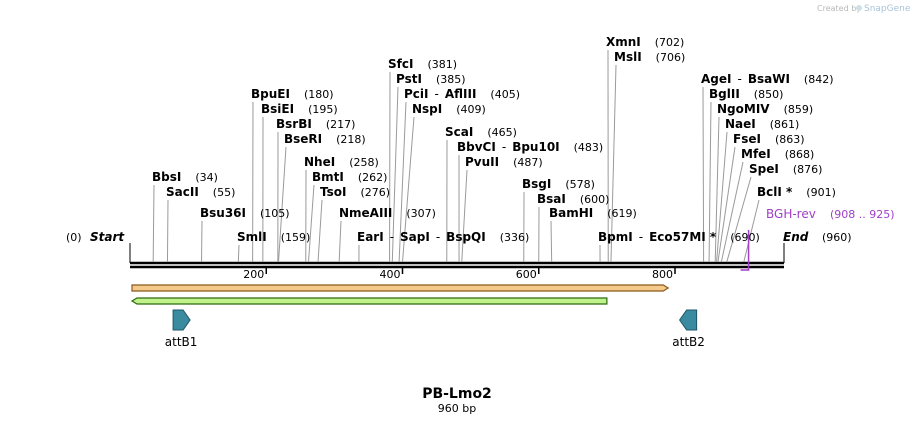 Image resolution: width=914 pixels, height=424 pixels. What do you see at coordinates (333, 192) in the screenshot?
I see `site-name: TsoI` at bounding box center [333, 192].